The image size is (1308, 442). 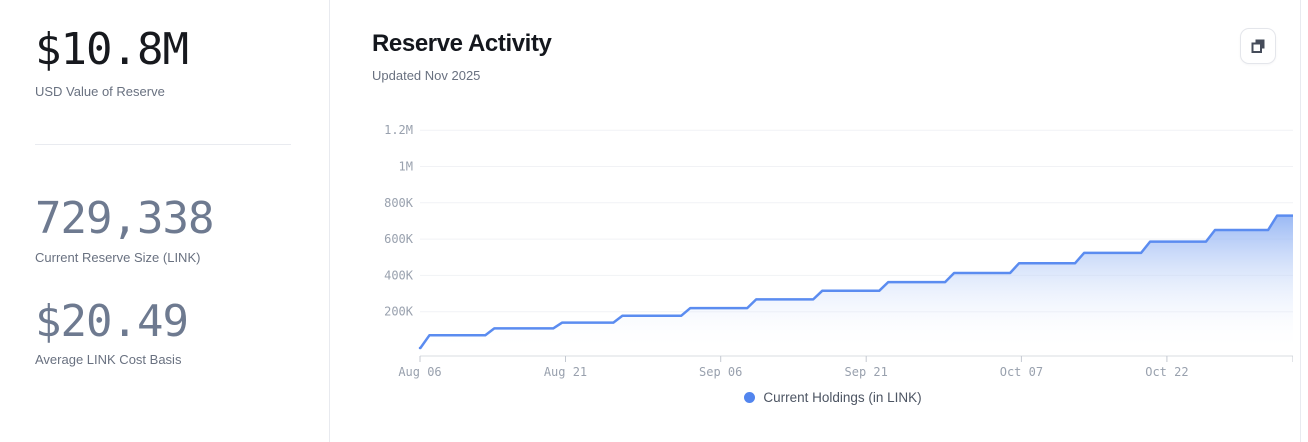 I want to click on legend-item-current-holdings: Current Holdings (in LINK), so click(x=833, y=397).